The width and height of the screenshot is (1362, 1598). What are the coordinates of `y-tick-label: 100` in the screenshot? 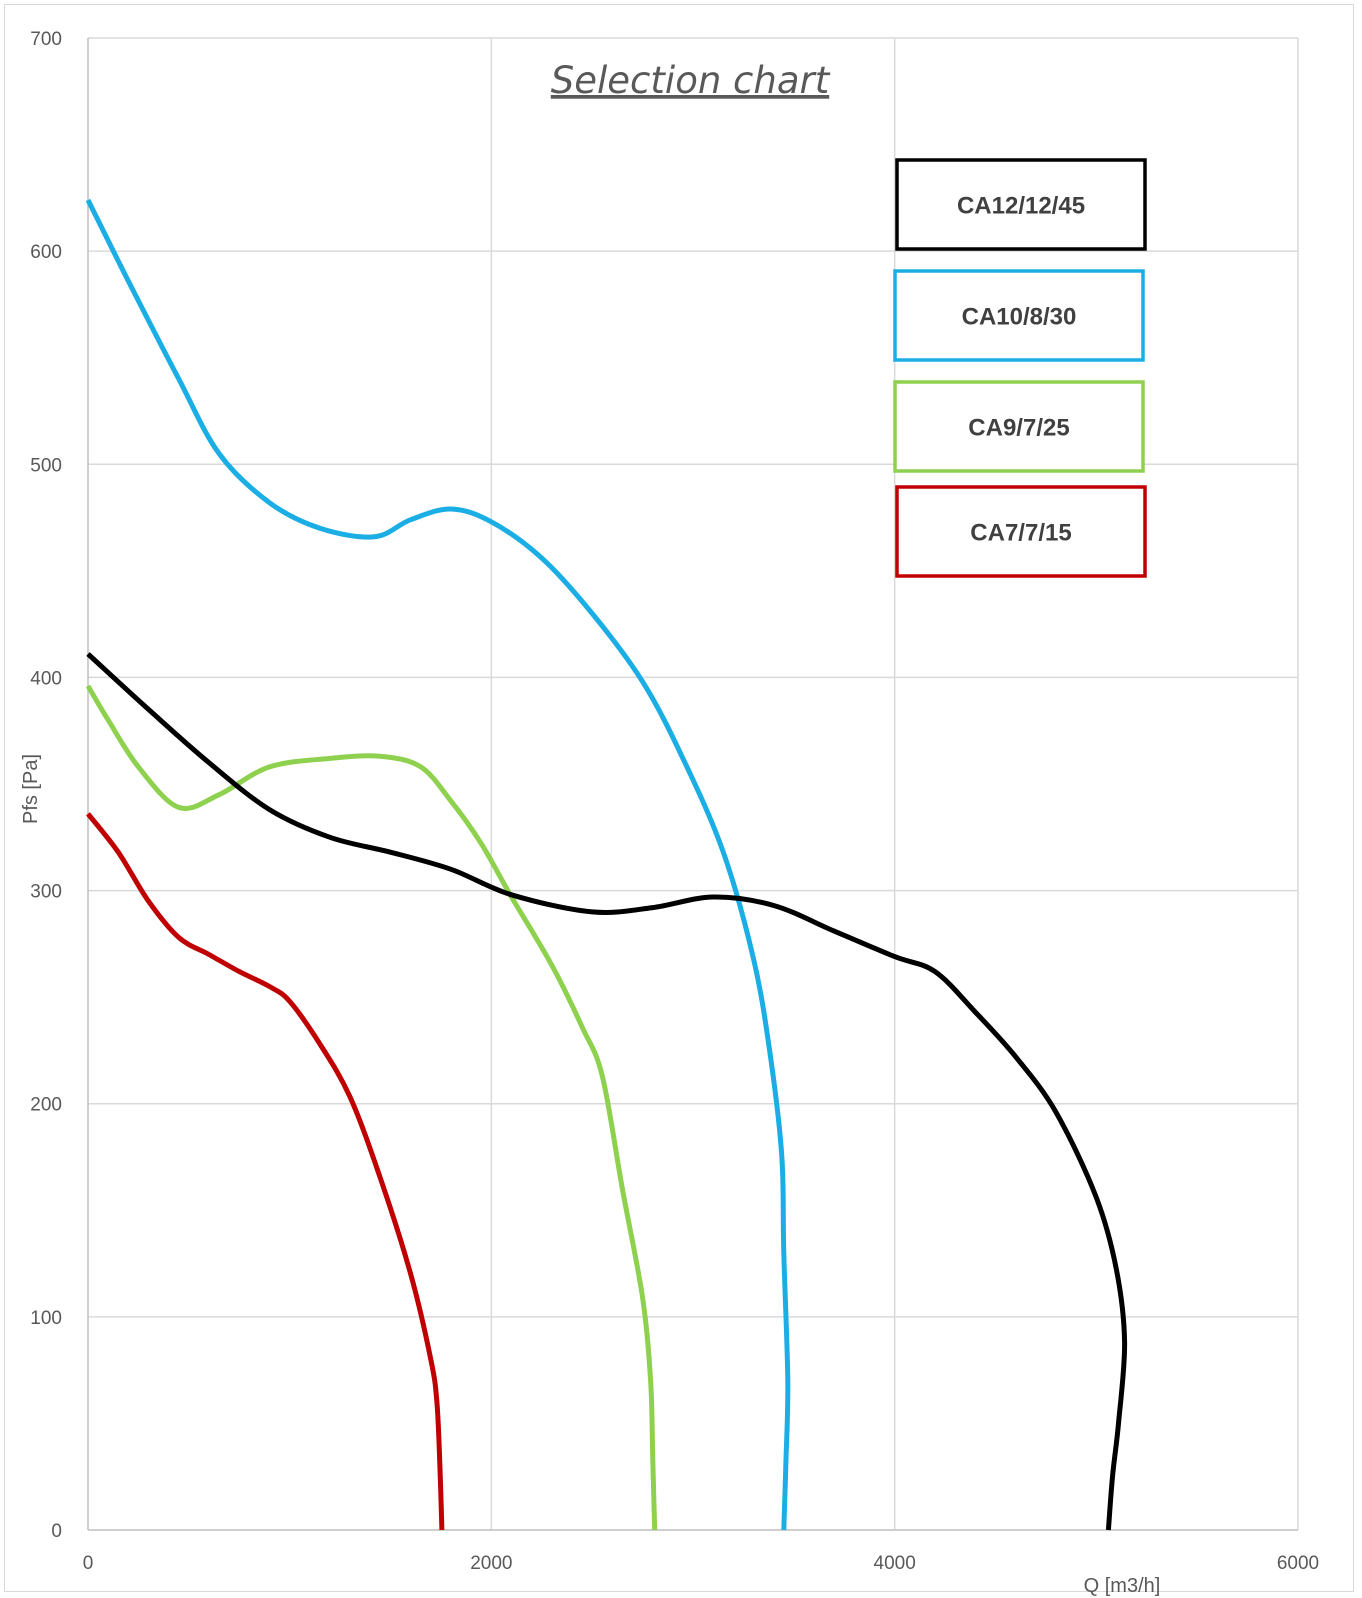 It's located at (46, 1318).